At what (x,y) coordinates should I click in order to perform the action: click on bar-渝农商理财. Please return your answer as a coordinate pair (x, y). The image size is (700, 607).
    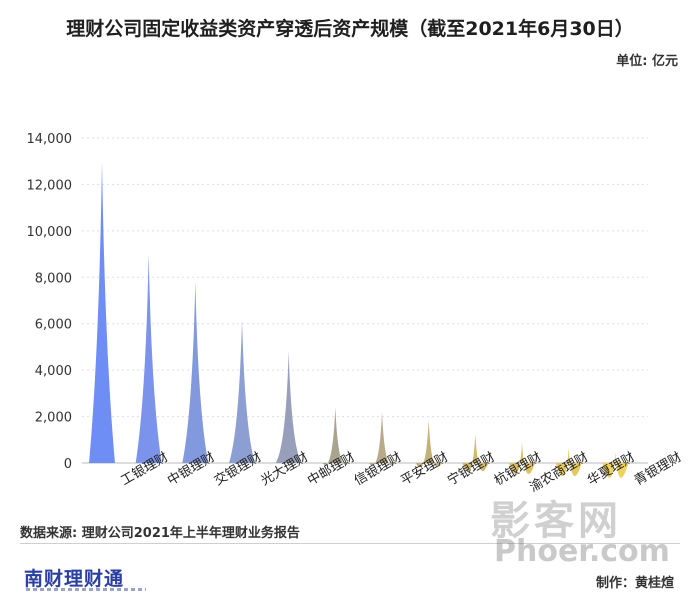
    Looking at the image, I should click on (522, 458).